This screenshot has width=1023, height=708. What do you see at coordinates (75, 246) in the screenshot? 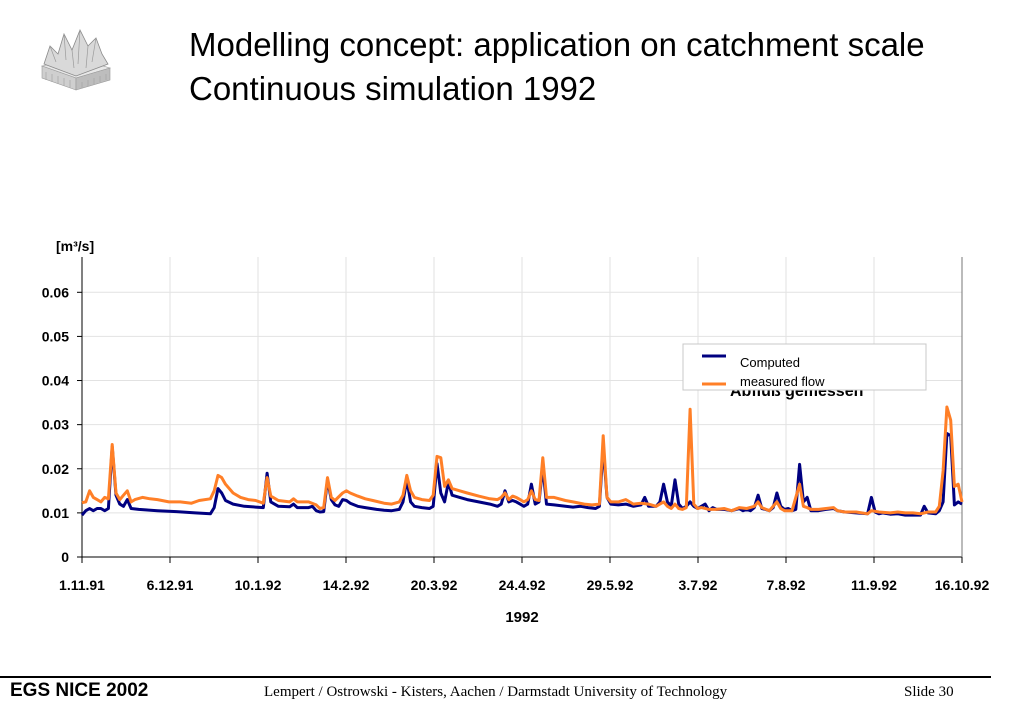
I see `y-axis-label: [m³/s]` at bounding box center [75, 246].